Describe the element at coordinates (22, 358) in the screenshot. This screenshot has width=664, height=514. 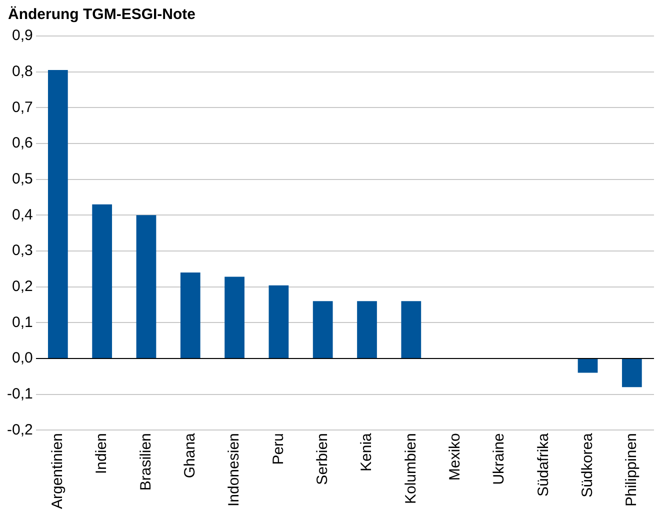
I see `y-tick-label: 0,0` at that location.